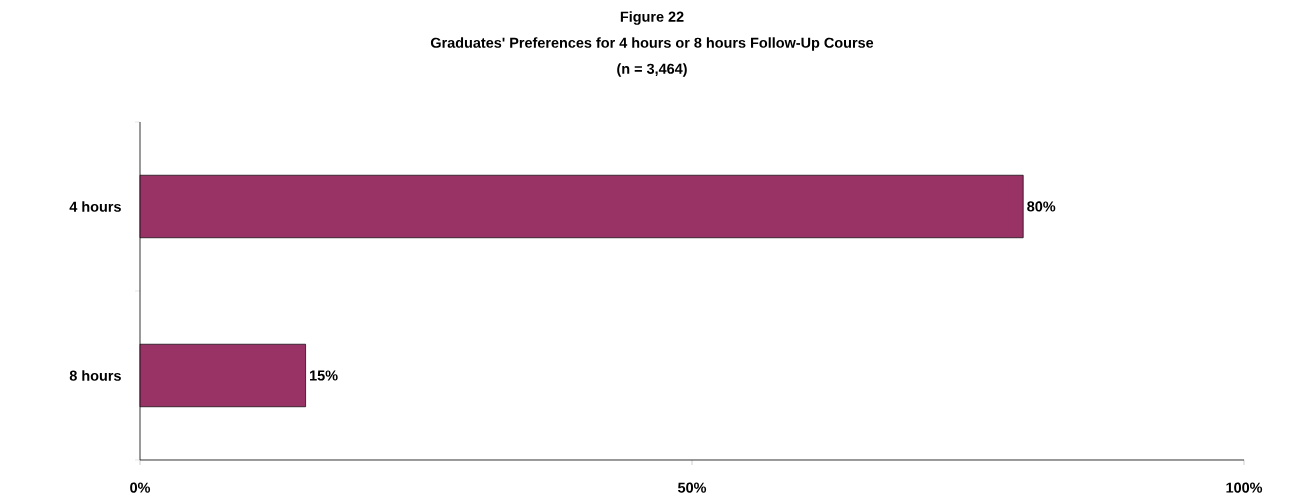 The height and width of the screenshot is (496, 1294). Describe the element at coordinates (652, 44) in the screenshot. I see `chart-subtitle: Graduates' Preferences for 4 hours or 8 hours Follow-Up Course` at that location.